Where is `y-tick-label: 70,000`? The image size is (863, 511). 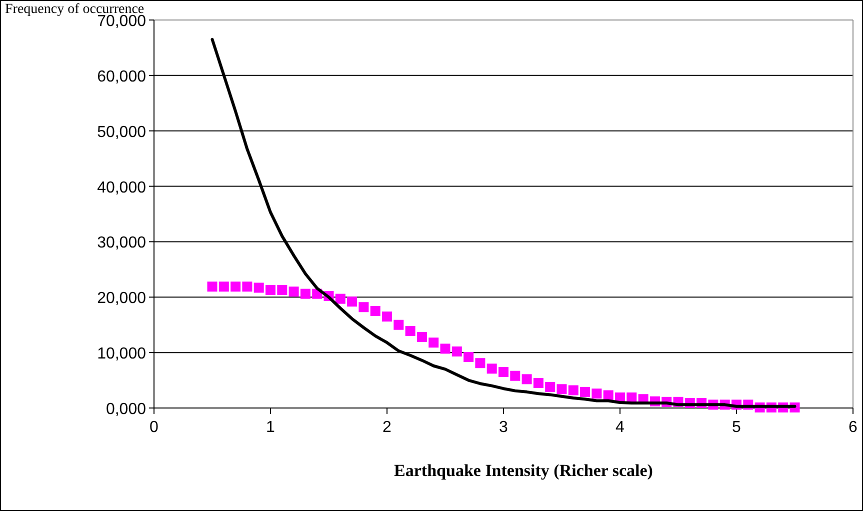
y-tick-label: 70,000 is located at coordinates (121, 21).